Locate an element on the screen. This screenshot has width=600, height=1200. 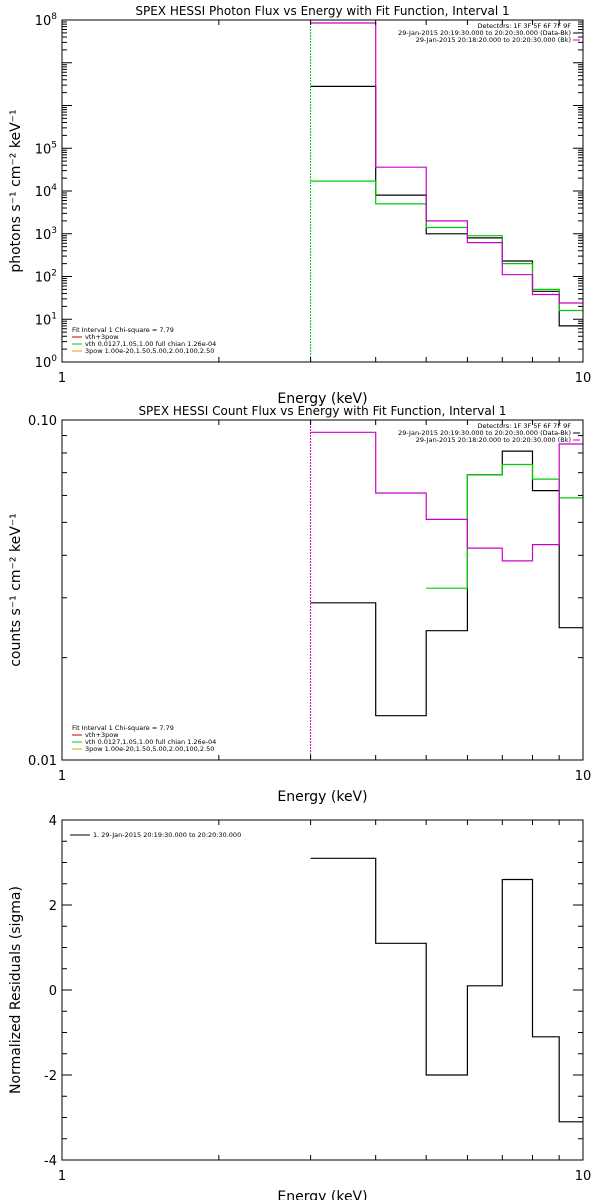
y-tick-label: 0.10 is located at coordinates (42, 421).